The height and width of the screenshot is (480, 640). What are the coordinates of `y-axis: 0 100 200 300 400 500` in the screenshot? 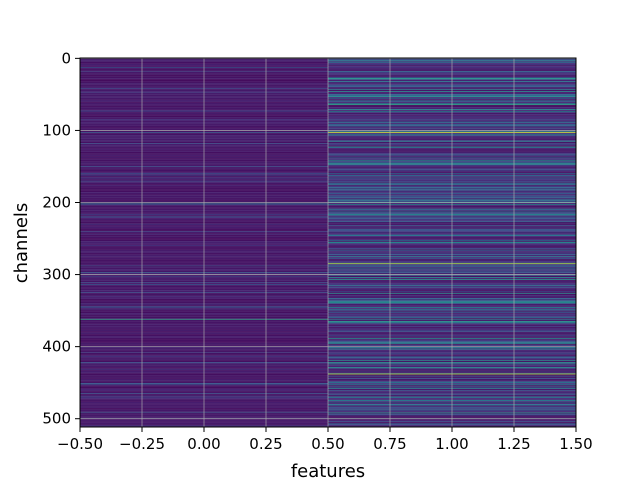 It's located at (61, 238).